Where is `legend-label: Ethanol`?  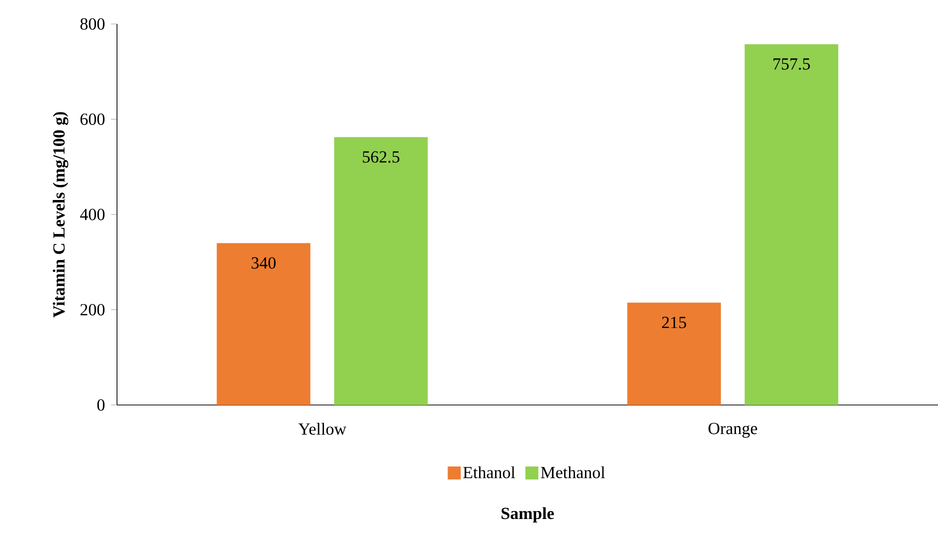
legend-label: Ethanol is located at coordinates (489, 472).